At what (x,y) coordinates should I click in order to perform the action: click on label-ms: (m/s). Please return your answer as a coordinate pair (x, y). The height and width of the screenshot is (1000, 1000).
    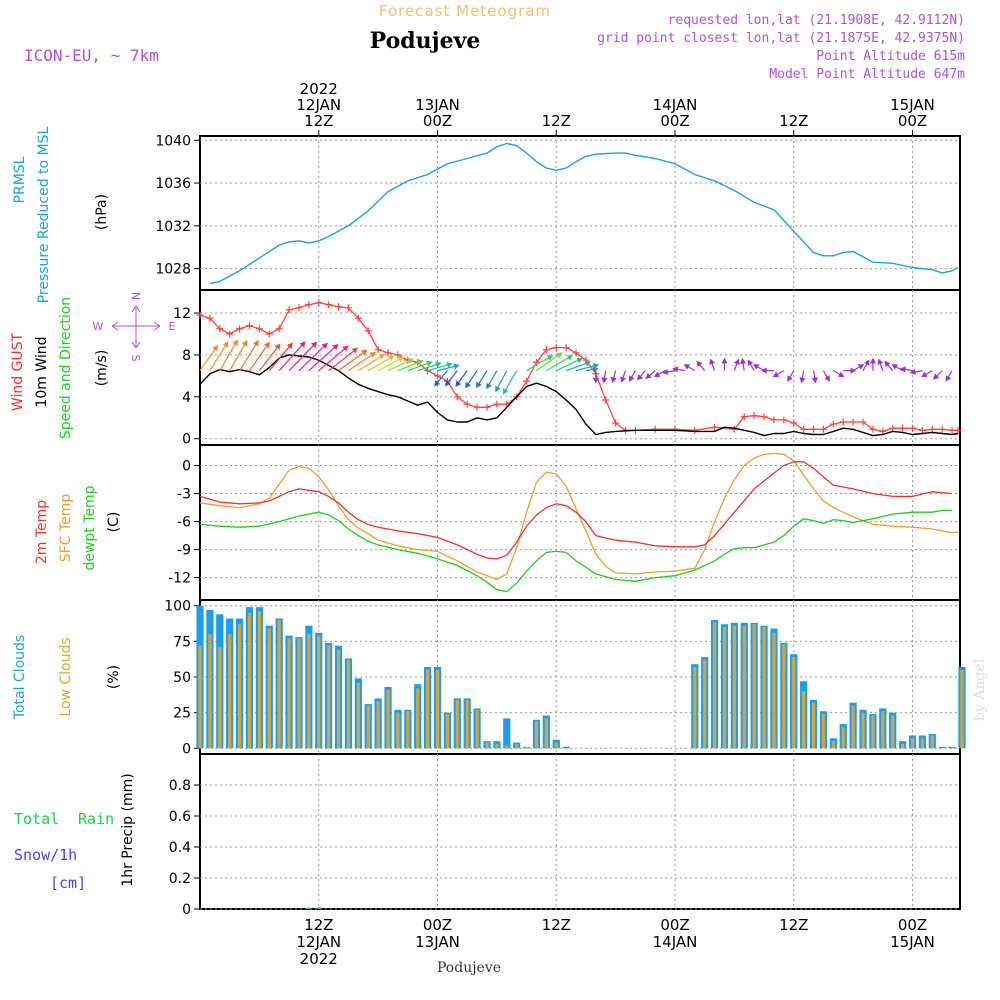
    Looking at the image, I should click on (102, 368).